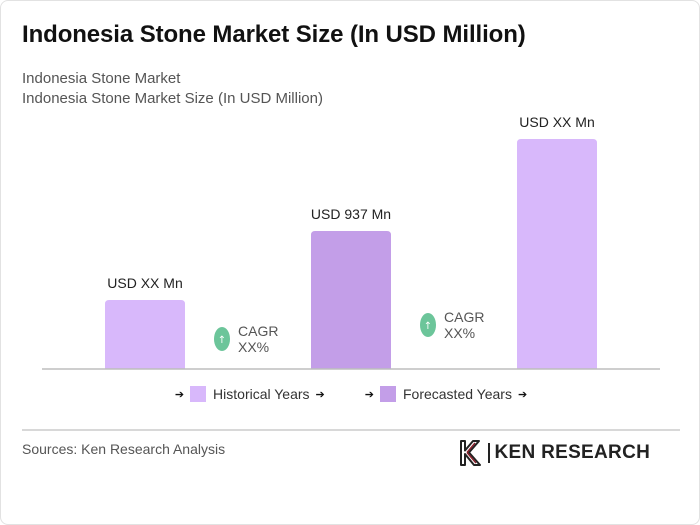 The image size is (700, 525). I want to click on legend-item-historical: ➔ Historical Years ➔, so click(250, 394).